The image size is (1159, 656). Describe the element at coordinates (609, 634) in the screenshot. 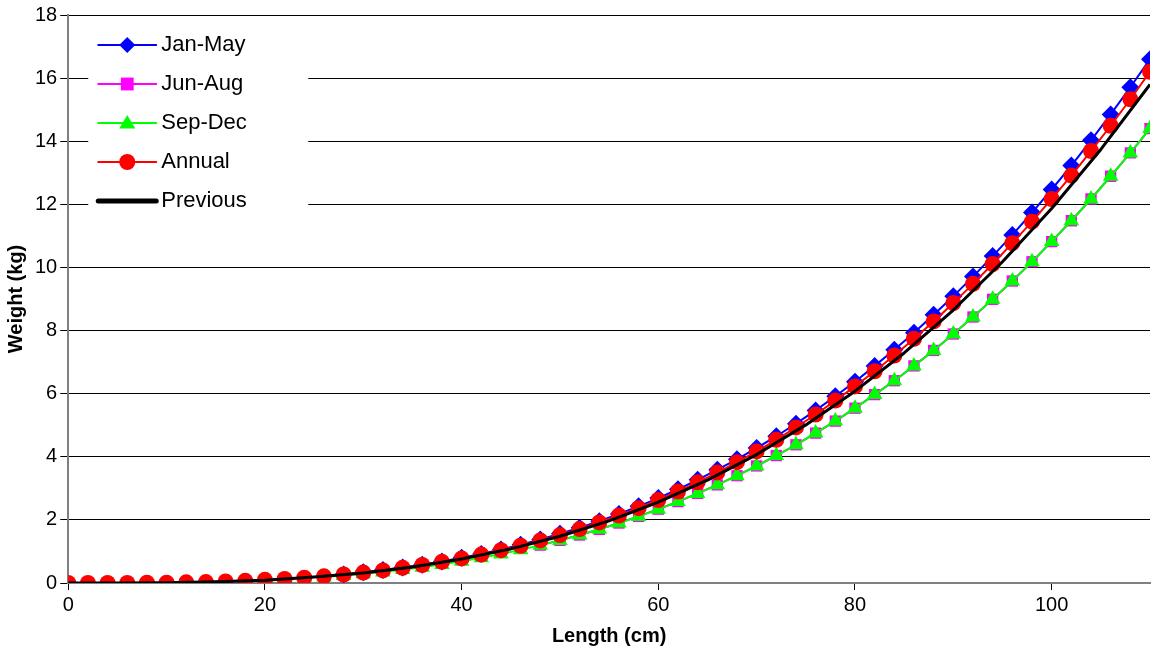

I see `x-axis-title: Length (cm)` at that location.